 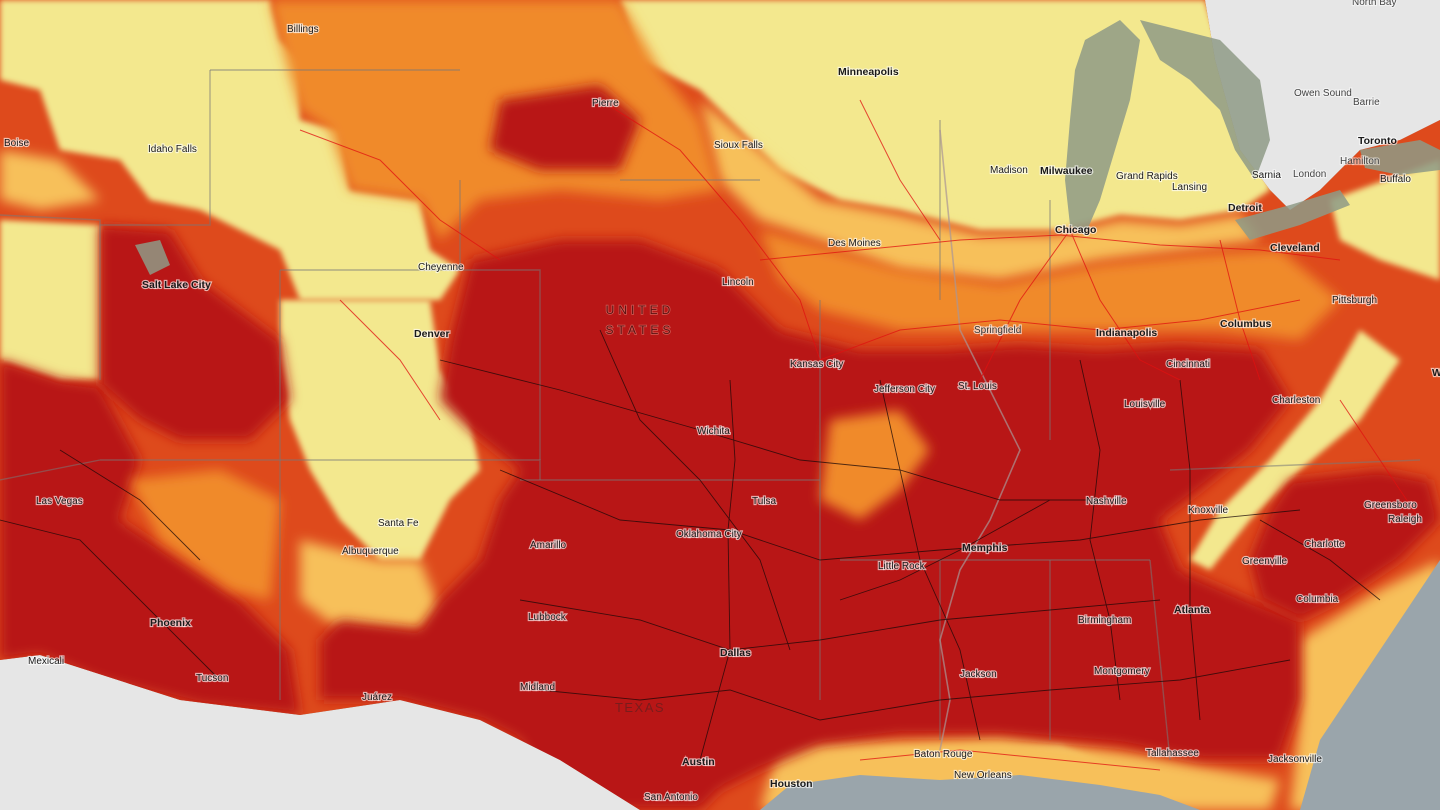 What do you see at coordinates (1295, 248) in the screenshot?
I see `city-label: Cleveland` at bounding box center [1295, 248].